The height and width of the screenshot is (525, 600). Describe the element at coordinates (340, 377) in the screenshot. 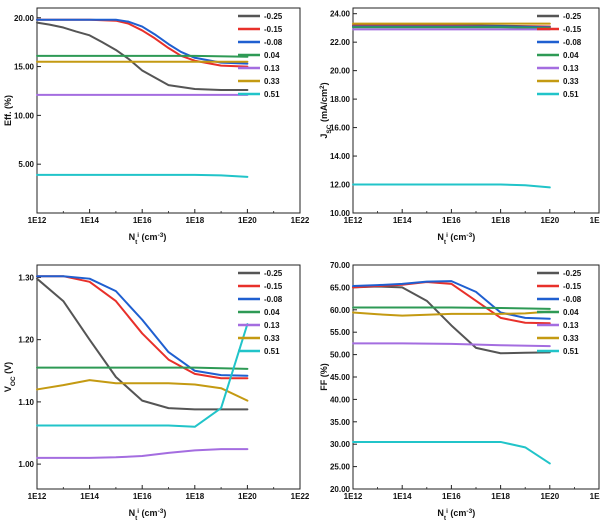

I see `y-tick-label: 45.00` at that location.